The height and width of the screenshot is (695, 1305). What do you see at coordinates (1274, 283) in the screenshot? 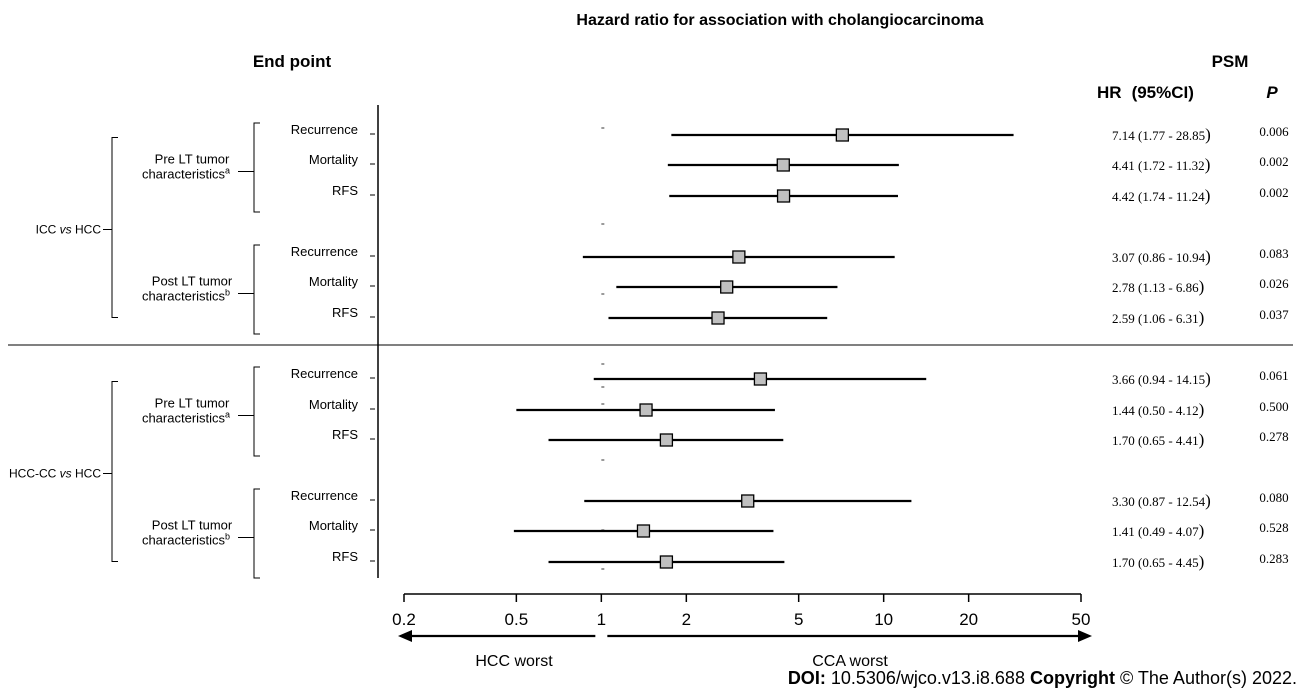
I see `p-value: 0.026` at bounding box center [1274, 283].